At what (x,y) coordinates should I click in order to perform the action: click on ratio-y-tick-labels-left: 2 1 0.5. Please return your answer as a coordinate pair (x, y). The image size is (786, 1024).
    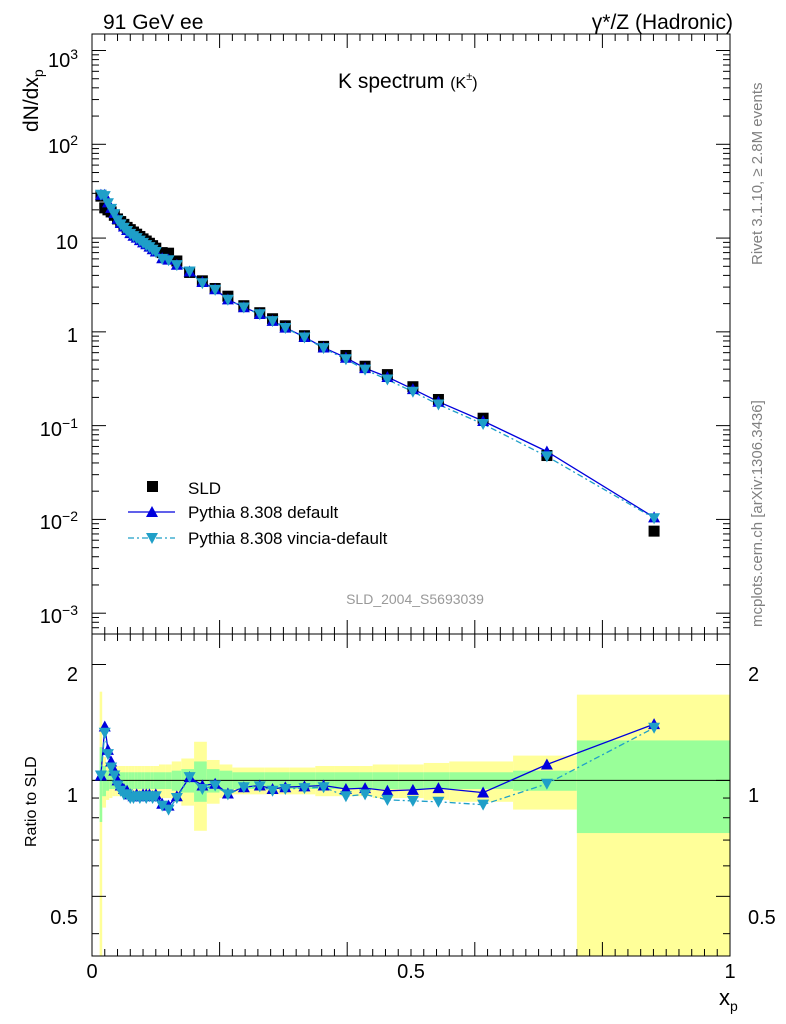
    Looking at the image, I should click on (64, 796).